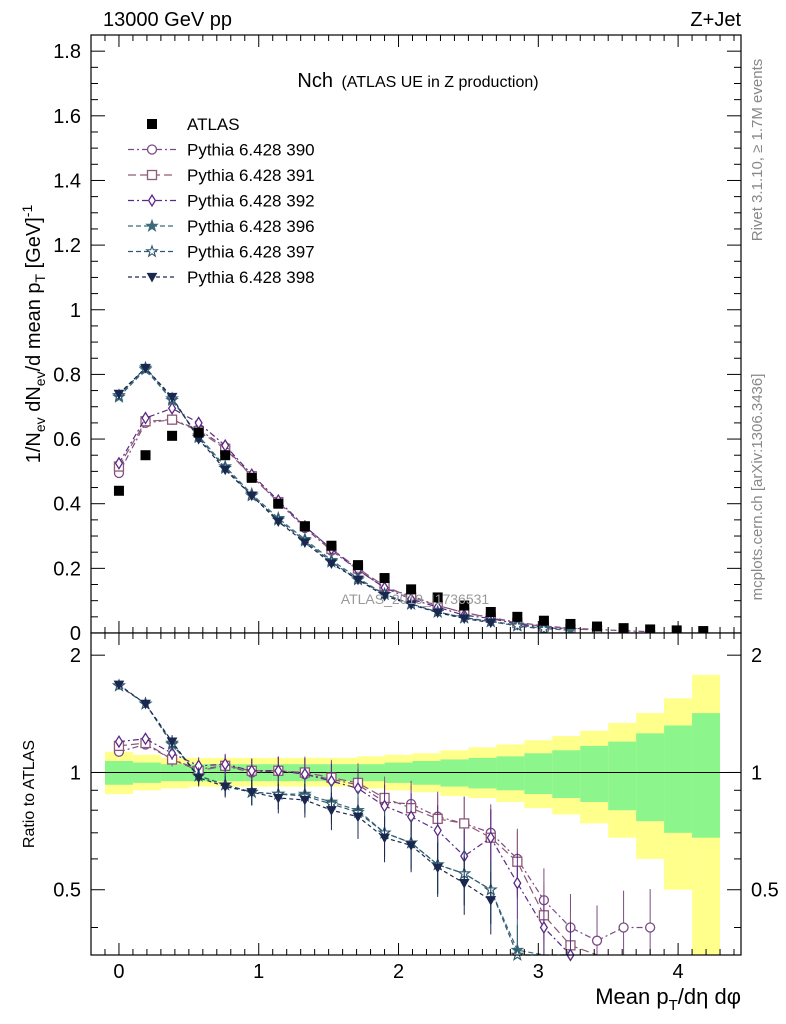  What do you see at coordinates (213, 124) in the screenshot?
I see `legend-label-data: ATLAS` at bounding box center [213, 124].